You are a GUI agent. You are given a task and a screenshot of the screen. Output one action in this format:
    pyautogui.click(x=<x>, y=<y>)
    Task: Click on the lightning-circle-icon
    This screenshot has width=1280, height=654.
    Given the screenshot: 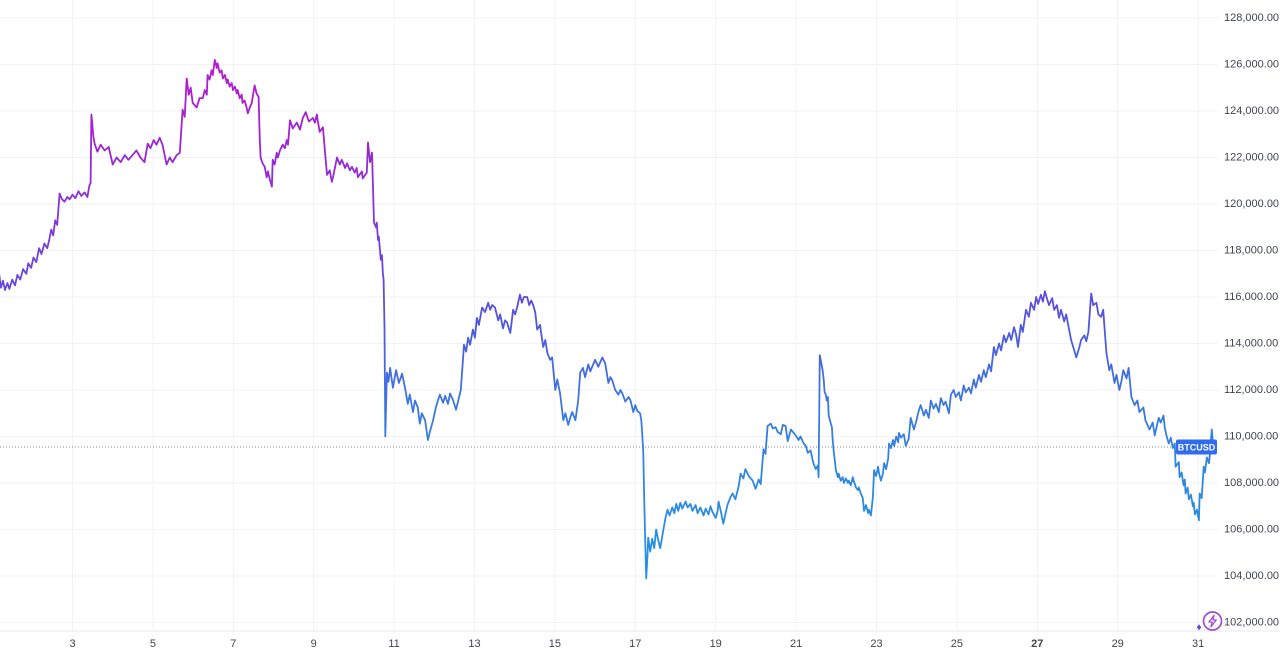 What is the action you would take?
    pyautogui.click(x=1212, y=621)
    